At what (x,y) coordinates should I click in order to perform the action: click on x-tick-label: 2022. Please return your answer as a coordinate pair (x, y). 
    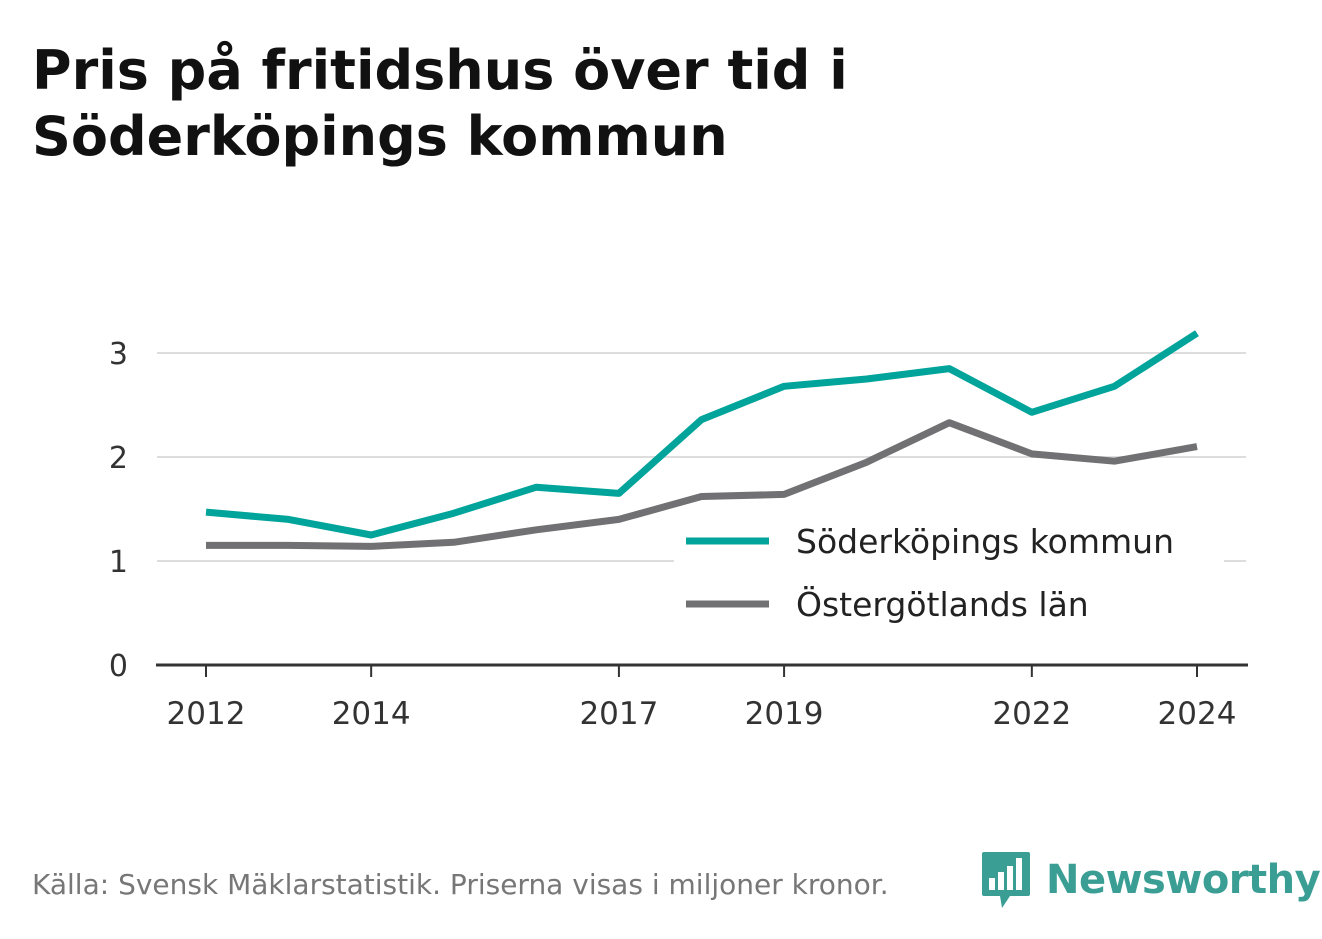
    Looking at the image, I should click on (1031, 714).